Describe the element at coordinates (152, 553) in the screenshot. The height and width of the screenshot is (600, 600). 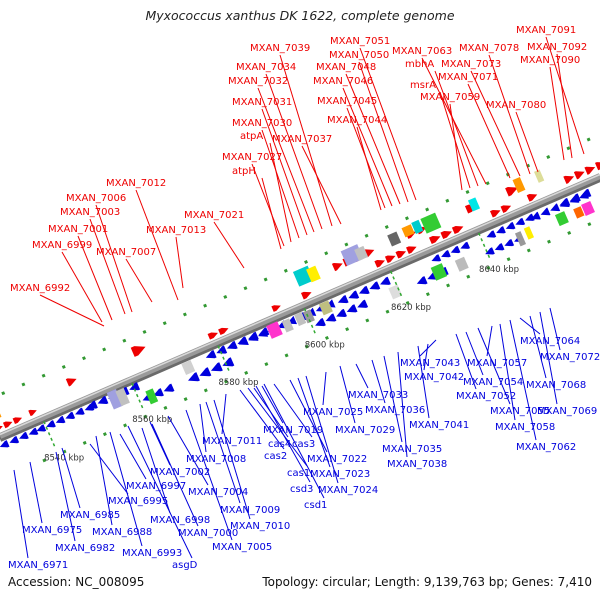
I see `bottom-gene-label: MXAN_6993` at that location.